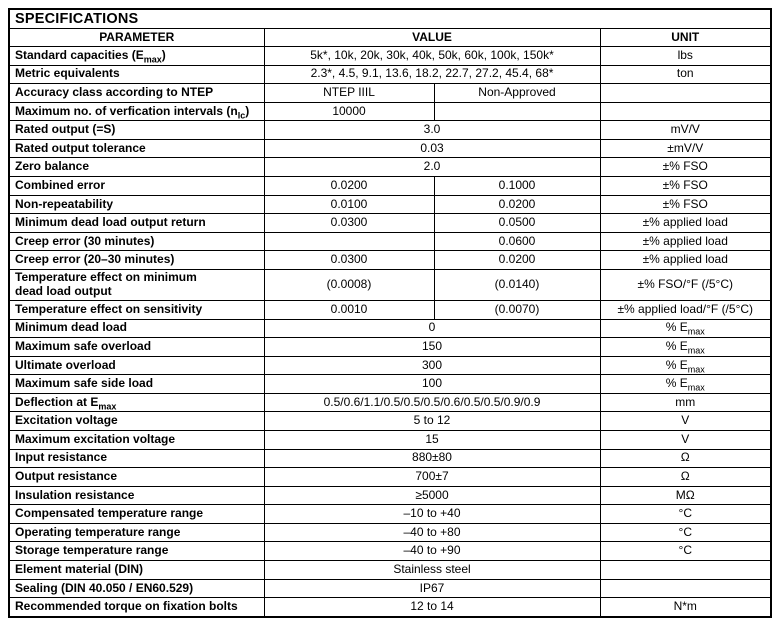  I want to click on value-right-cell: 0.0600, so click(517, 241).